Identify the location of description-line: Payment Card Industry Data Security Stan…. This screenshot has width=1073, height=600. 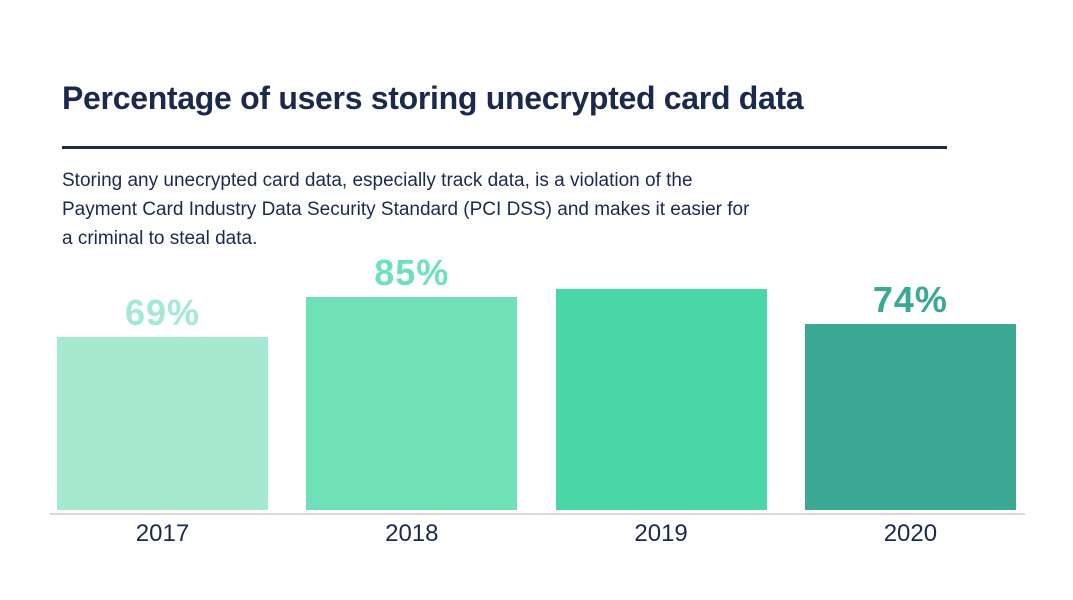
(406, 209).